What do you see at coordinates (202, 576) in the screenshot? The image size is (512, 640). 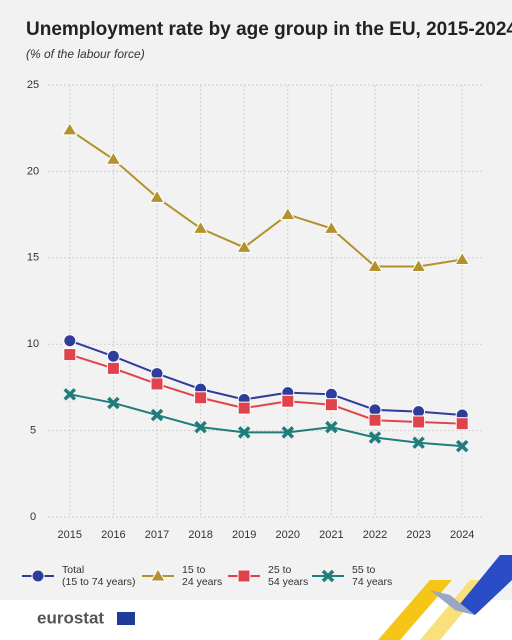 I see `legend-label: 15 to 24 years` at bounding box center [202, 576].